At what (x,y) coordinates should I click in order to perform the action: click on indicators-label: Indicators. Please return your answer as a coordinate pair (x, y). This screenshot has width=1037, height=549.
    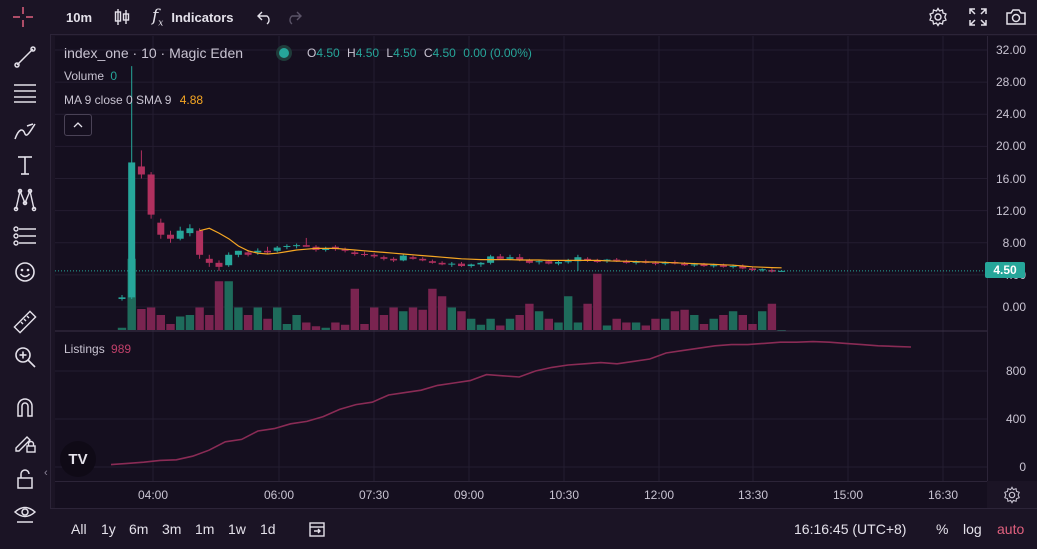
    Looking at the image, I should click on (202, 17).